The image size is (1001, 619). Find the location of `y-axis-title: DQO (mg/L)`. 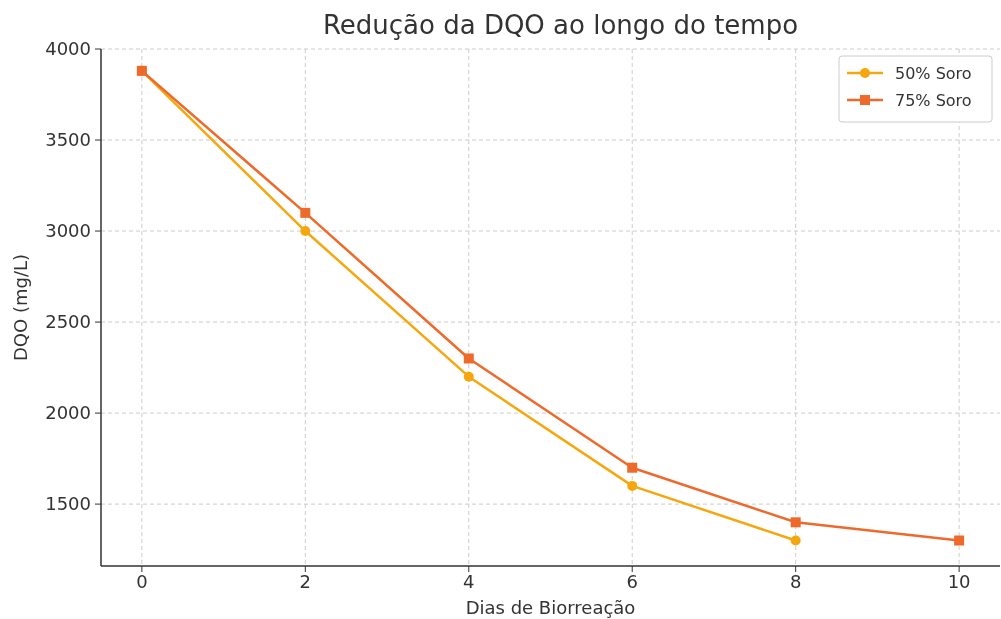

y-axis-title: DQO (mg/L) is located at coordinates (20, 307).